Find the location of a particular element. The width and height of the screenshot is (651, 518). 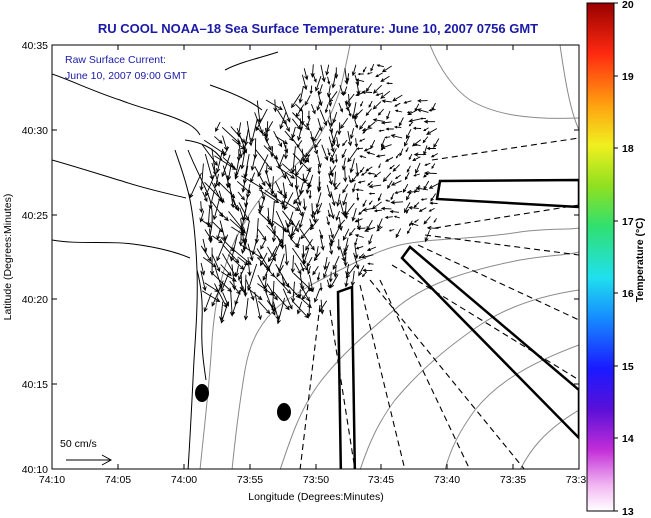

site-marker is located at coordinates (202, 393).